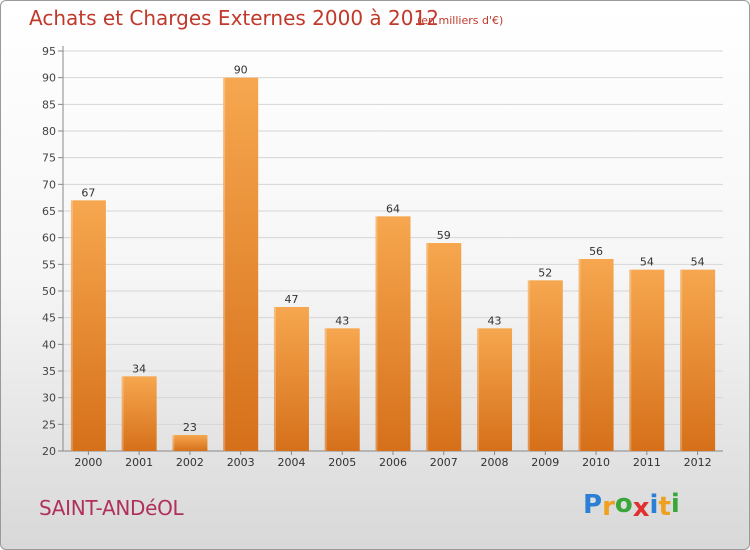 Image resolution: width=750 pixels, height=550 pixels. Describe the element at coordinates (698, 462) in the screenshot. I see `x-tick-label: 2012` at that location.